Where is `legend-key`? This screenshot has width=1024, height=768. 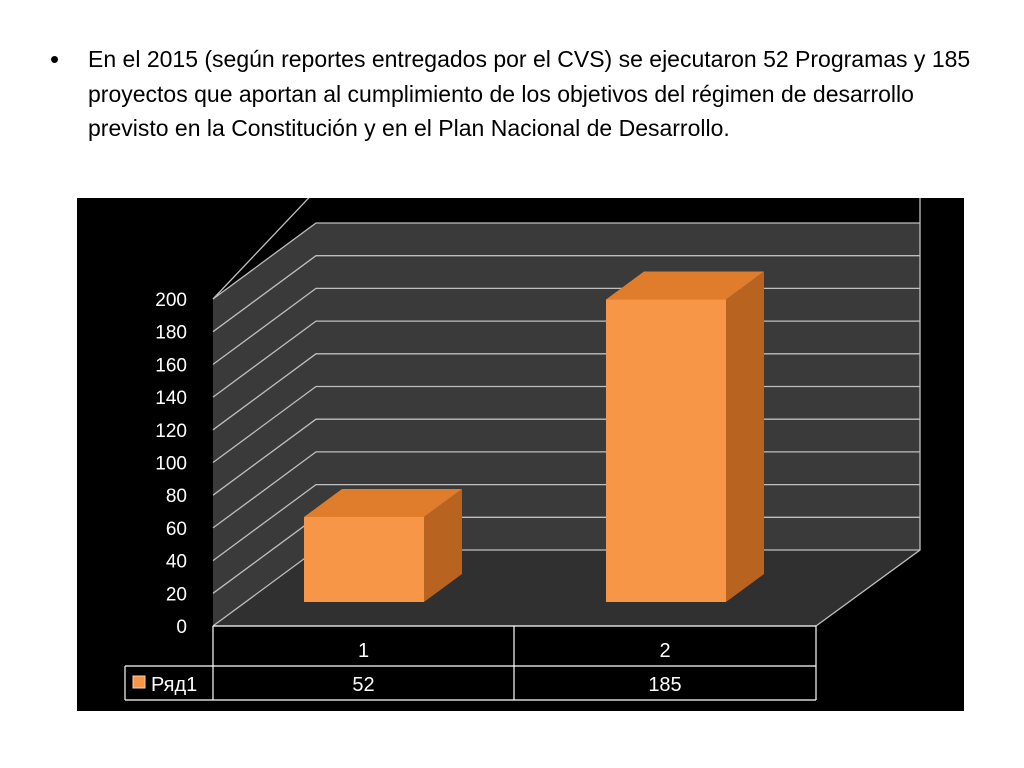
legend-key is located at coordinates (139, 682).